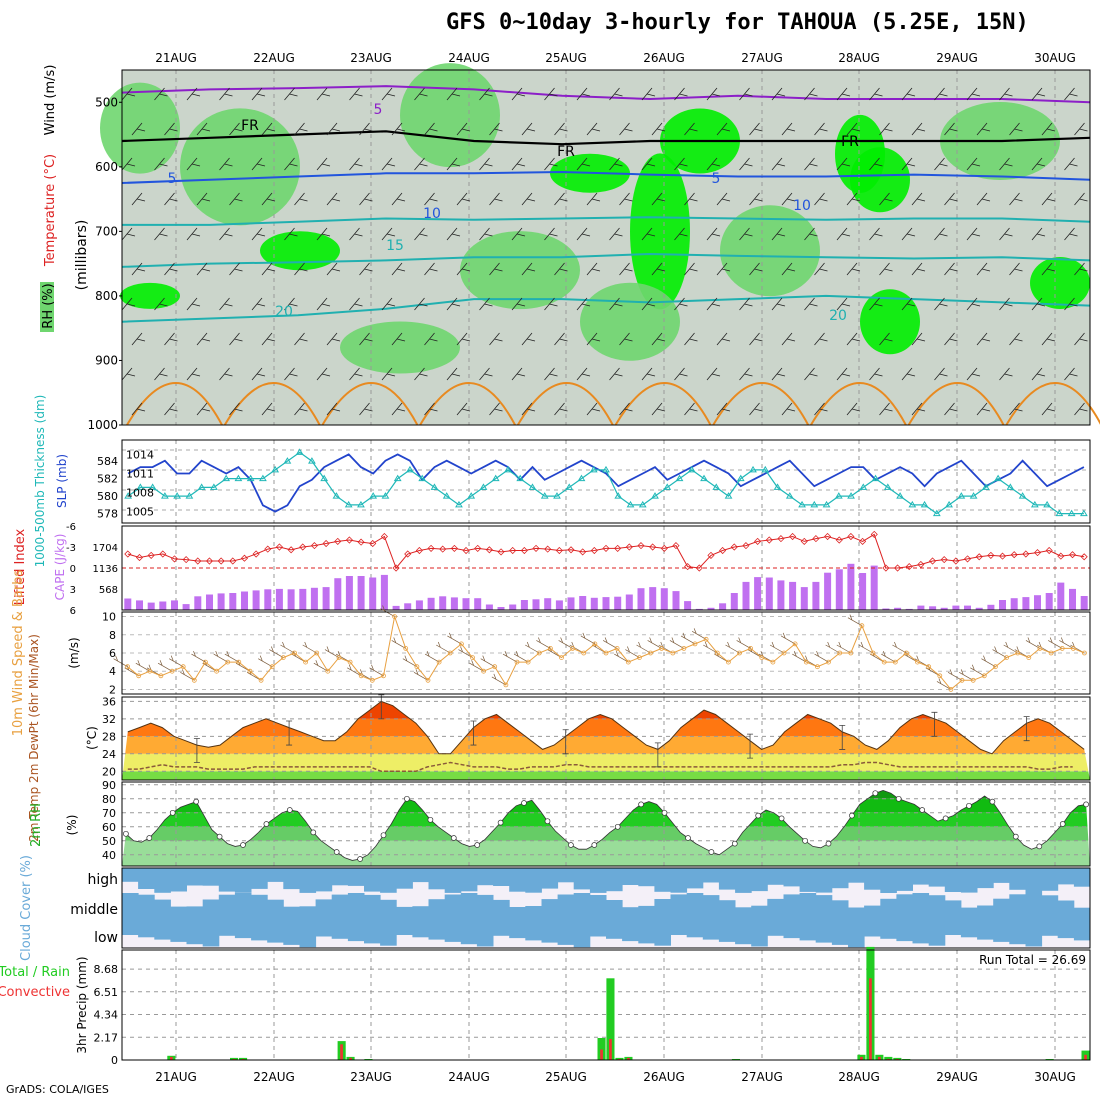 Image resolution: width=1100 pixels, height=1100 pixels. What do you see at coordinates (860, 153) in the screenshot?
I see `rh-contour-region` at bounding box center [860, 153].